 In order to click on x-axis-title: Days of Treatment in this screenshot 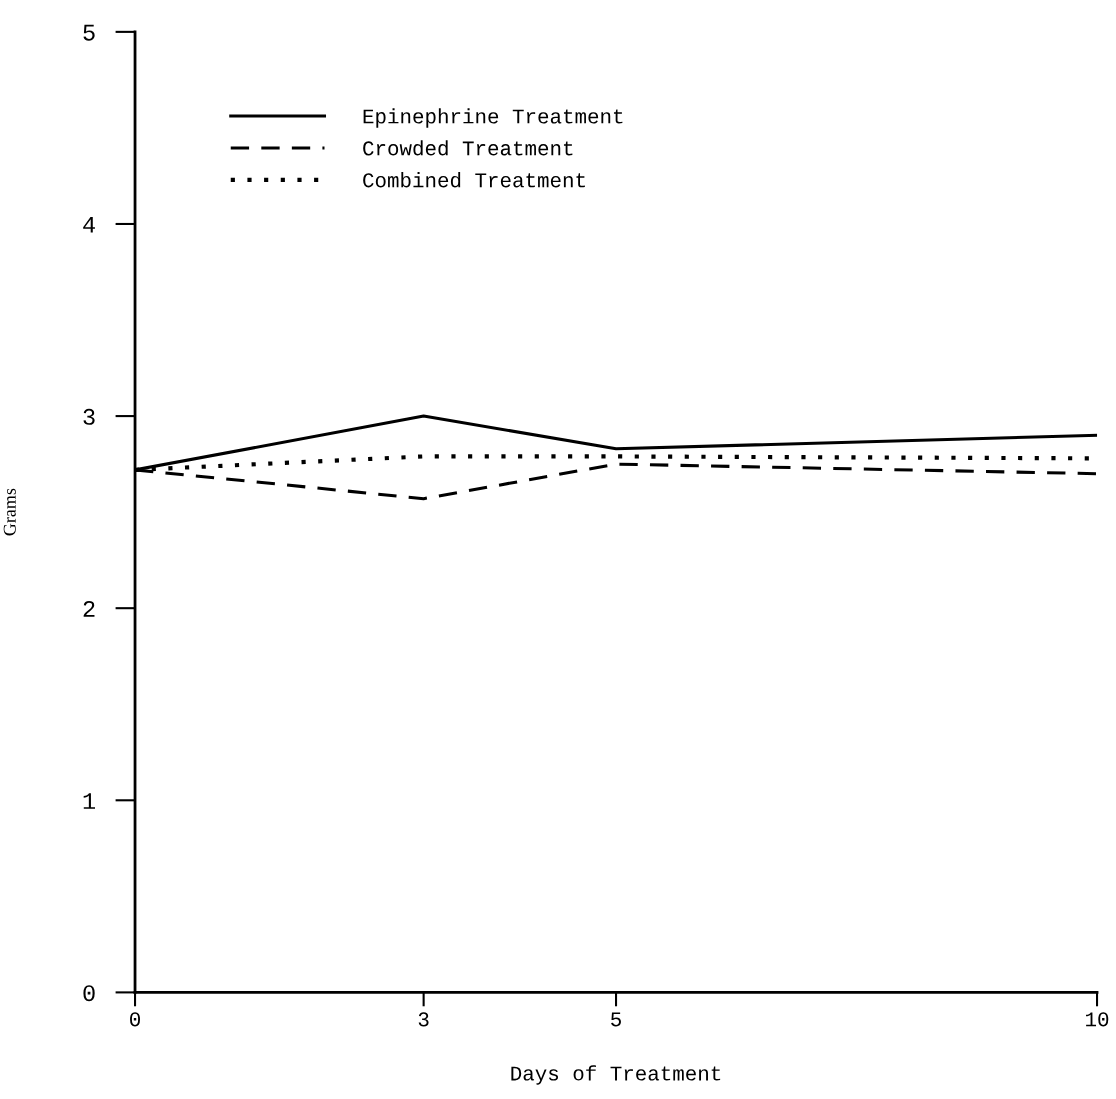, I will do `click(616, 1075)`.